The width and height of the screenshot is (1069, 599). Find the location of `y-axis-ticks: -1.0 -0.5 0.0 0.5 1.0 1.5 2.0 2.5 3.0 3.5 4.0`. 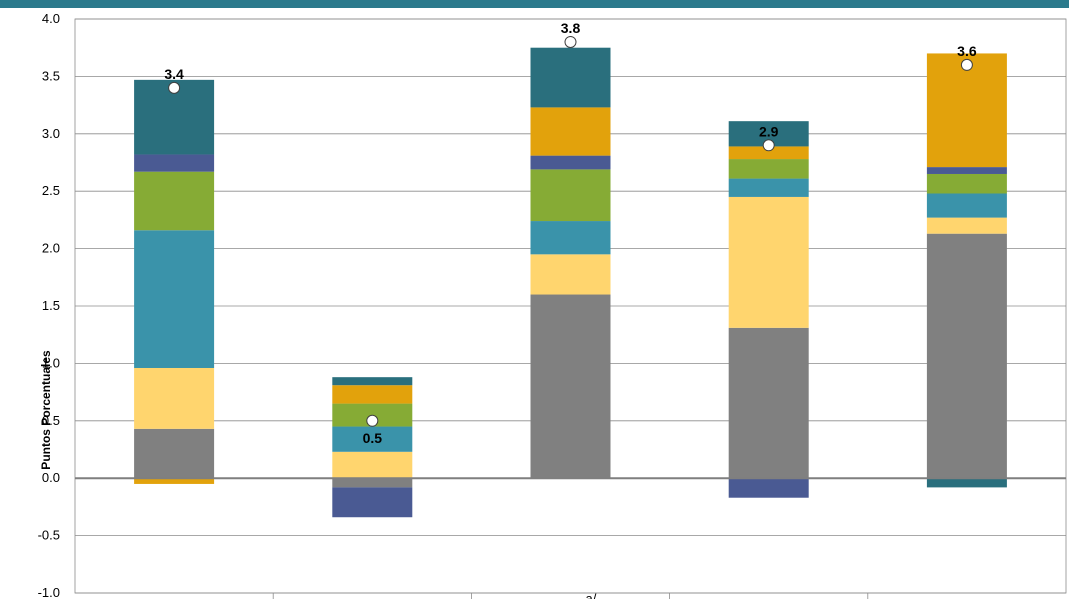

y-axis-ticks: -1.0 -0.5 0.0 0.5 1.0 1.5 2.0 2.5 3.0 3.5 4.0 is located at coordinates (49, 305).